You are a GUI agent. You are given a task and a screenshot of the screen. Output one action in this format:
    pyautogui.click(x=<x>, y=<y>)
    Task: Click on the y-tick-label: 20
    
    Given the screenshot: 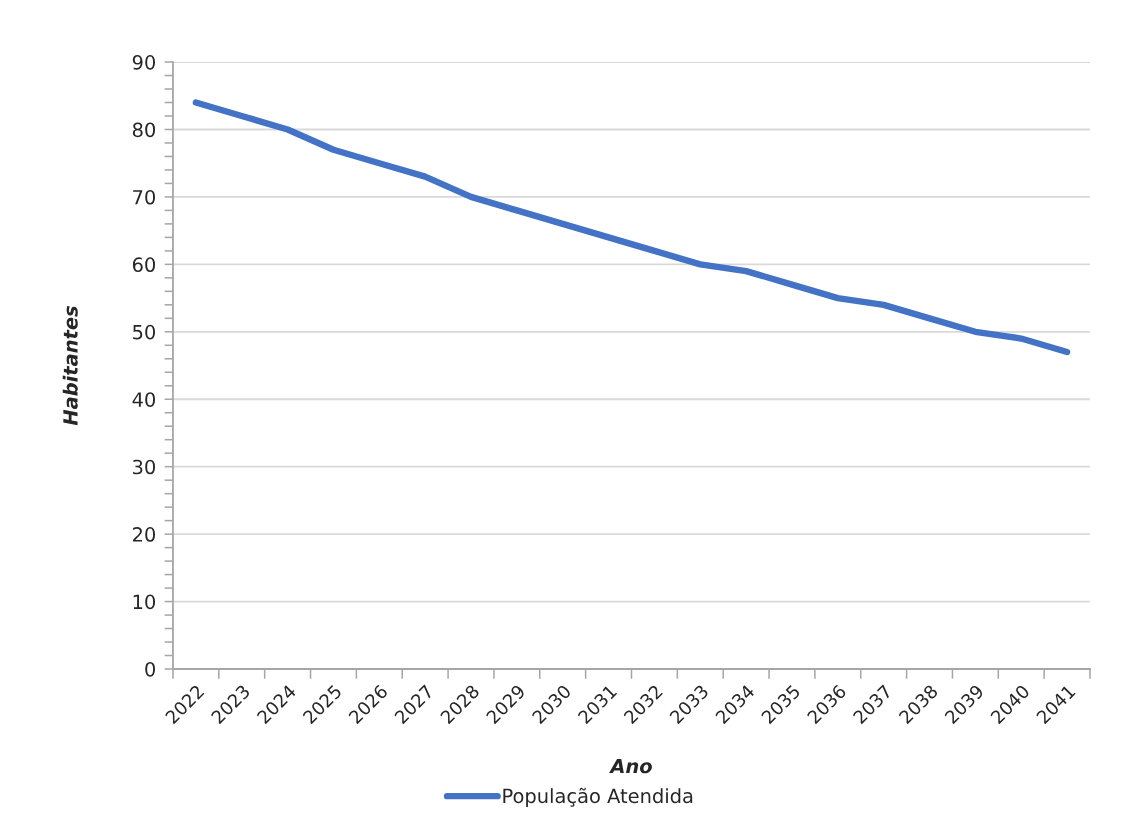 What is the action you would take?
    pyautogui.click(x=144, y=534)
    